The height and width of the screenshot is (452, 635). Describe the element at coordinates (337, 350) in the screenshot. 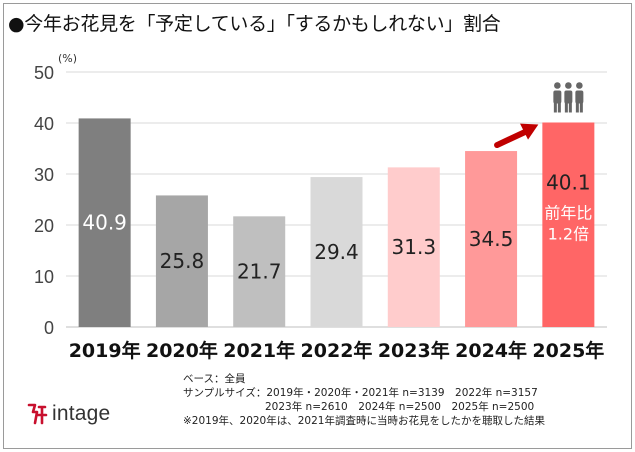

I see `x-tick-label: 2022年` at that location.